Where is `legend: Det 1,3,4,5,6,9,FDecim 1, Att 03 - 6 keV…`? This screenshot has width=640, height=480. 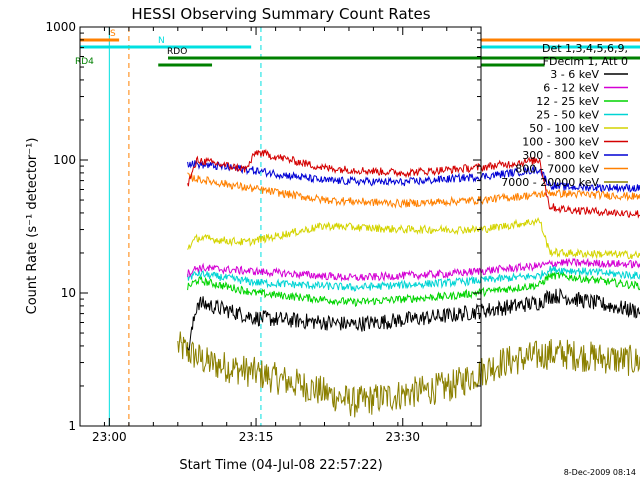
legend: Det 1,3,4,5,6,9,FDecim 1, Att 03 - 6 keV… is located at coordinates (564, 115).